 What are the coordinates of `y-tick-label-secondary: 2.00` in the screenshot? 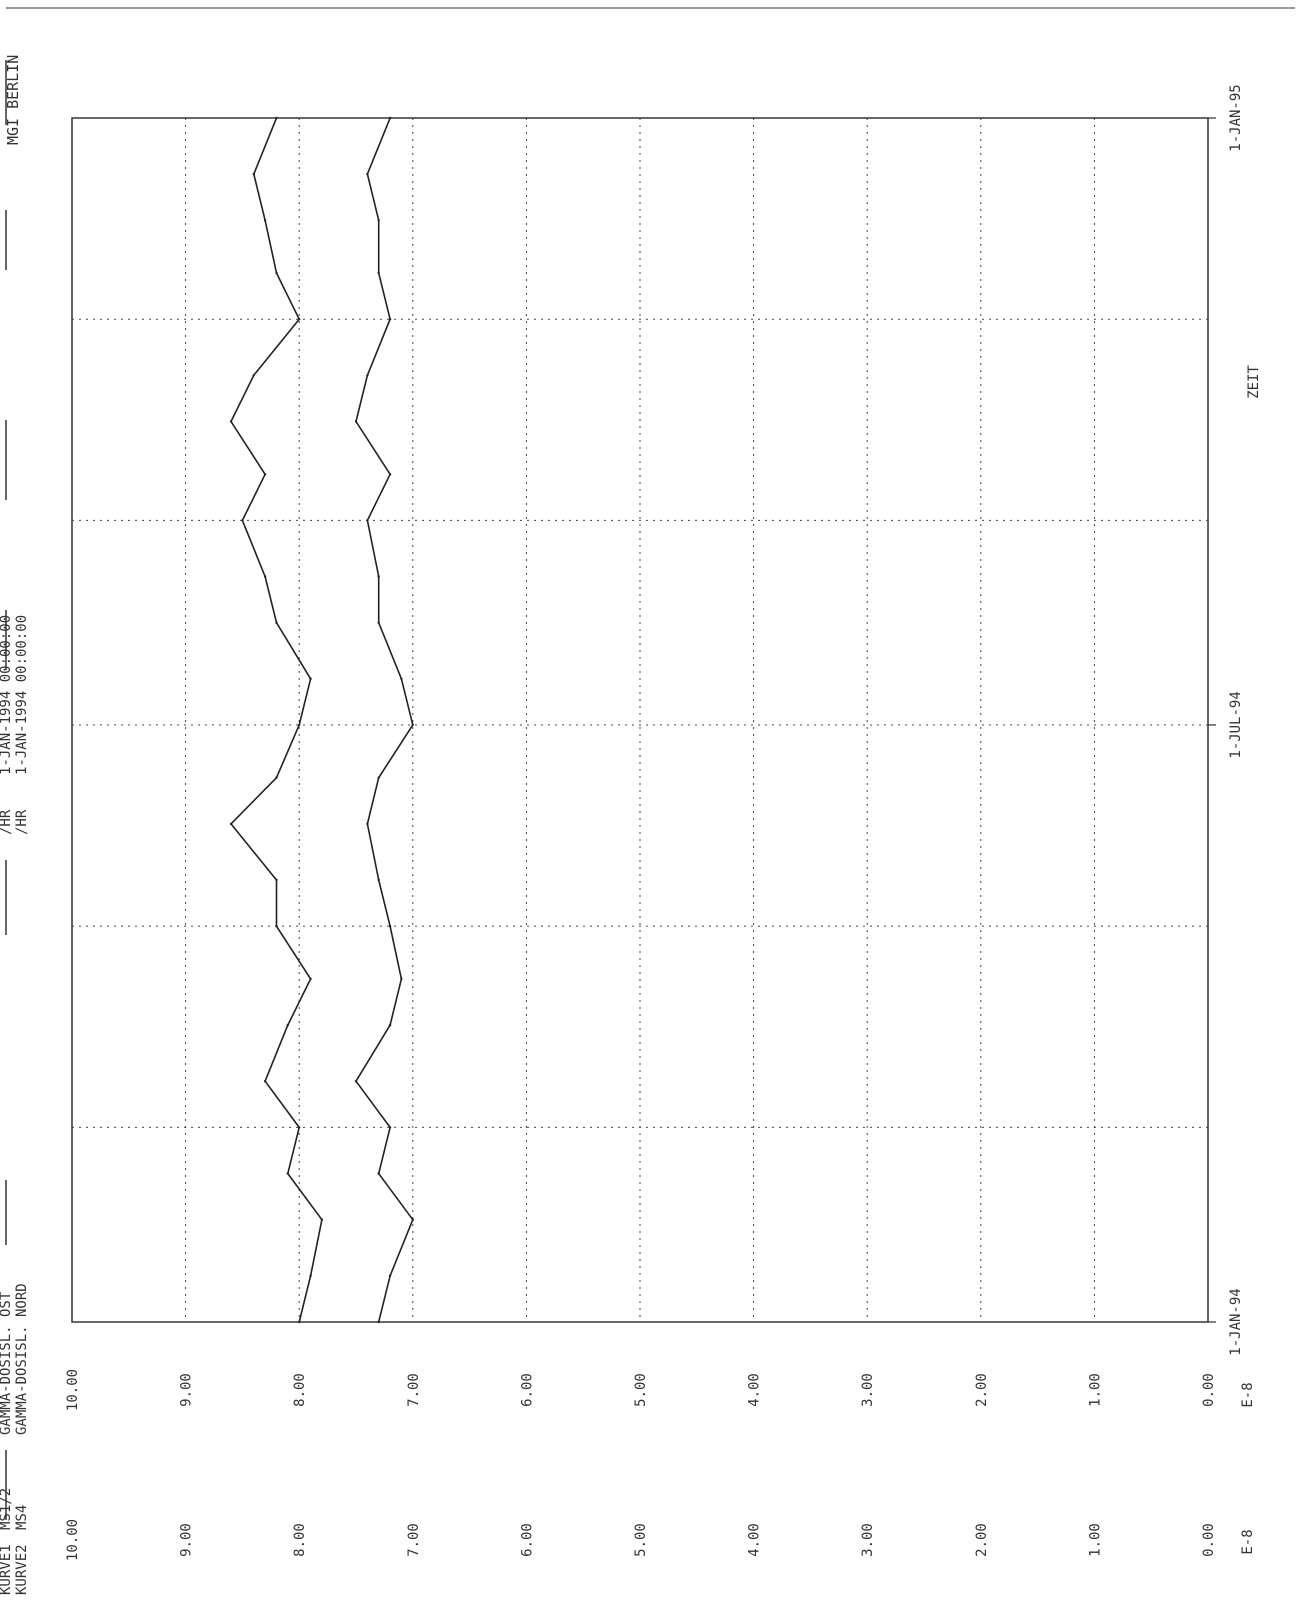 It's located at (982, 1540).